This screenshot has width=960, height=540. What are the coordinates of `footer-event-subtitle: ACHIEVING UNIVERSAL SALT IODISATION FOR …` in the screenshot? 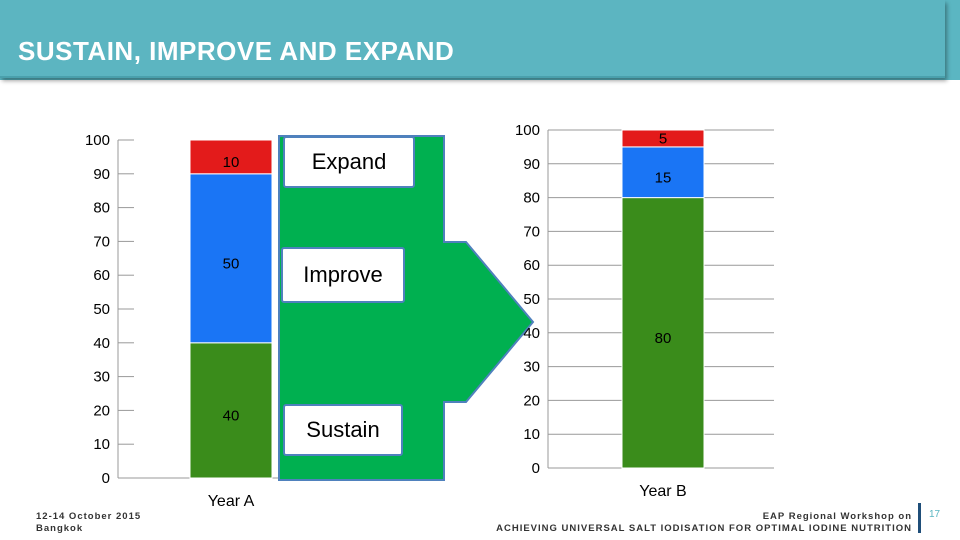 It's located at (704, 528).